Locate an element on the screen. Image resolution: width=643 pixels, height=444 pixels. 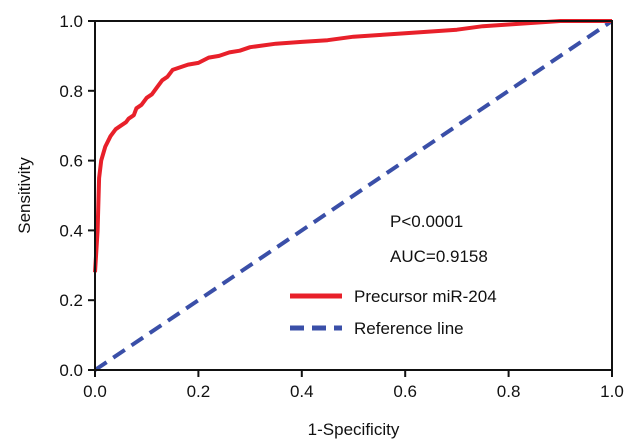
x-axis-label: 1-Specificity is located at coordinates (354, 429).